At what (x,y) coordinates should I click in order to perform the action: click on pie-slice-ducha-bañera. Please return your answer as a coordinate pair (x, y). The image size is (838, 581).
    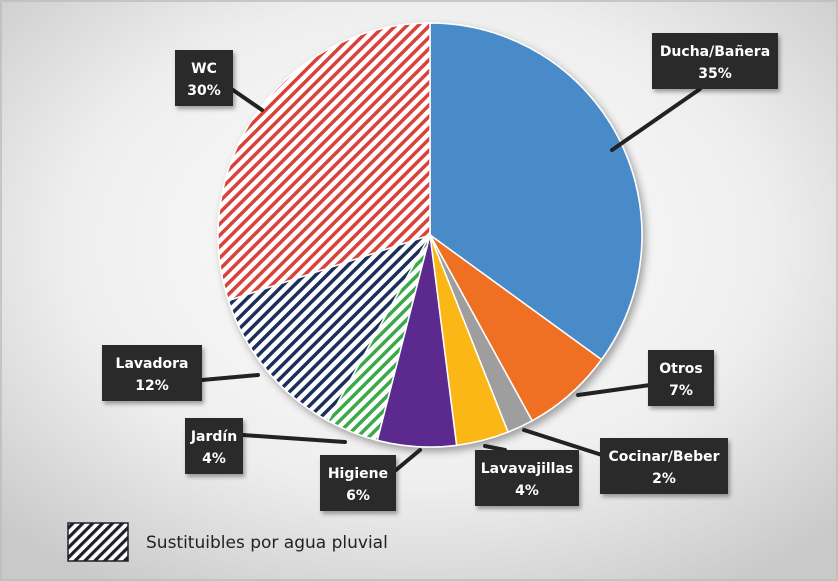
    Looking at the image, I should click on (536, 191).